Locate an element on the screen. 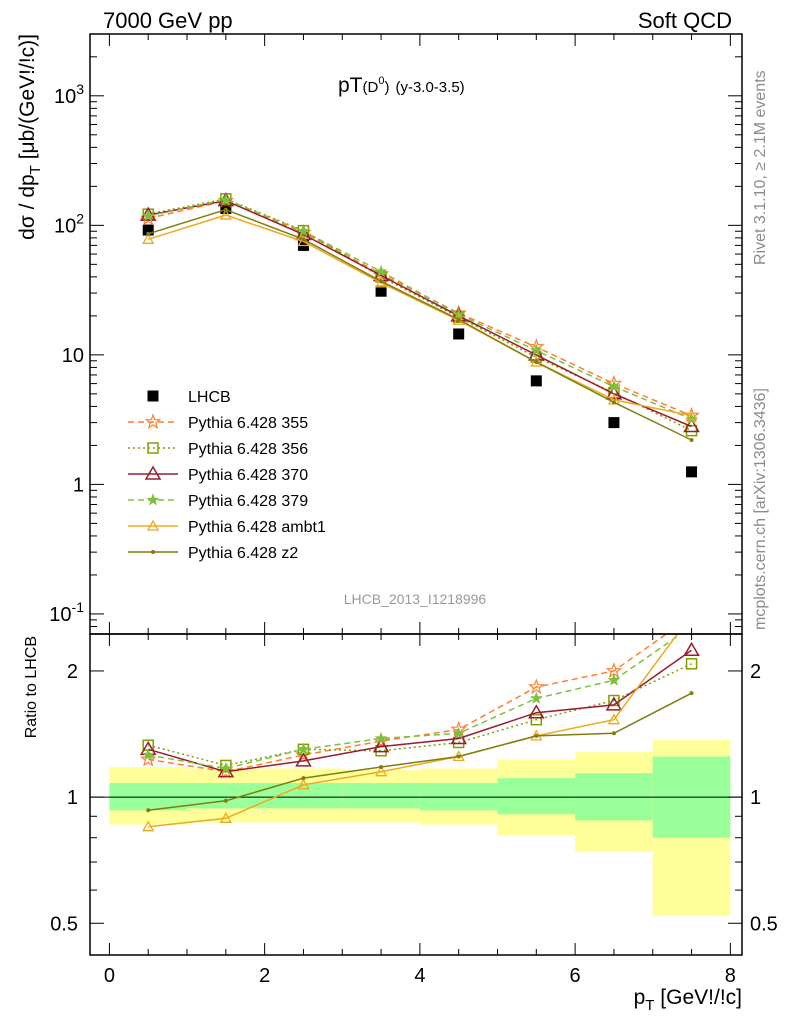 Image resolution: width=786 pixels, height=1024 pixels. y-tick-label: 1 is located at coordinates (78, 485).